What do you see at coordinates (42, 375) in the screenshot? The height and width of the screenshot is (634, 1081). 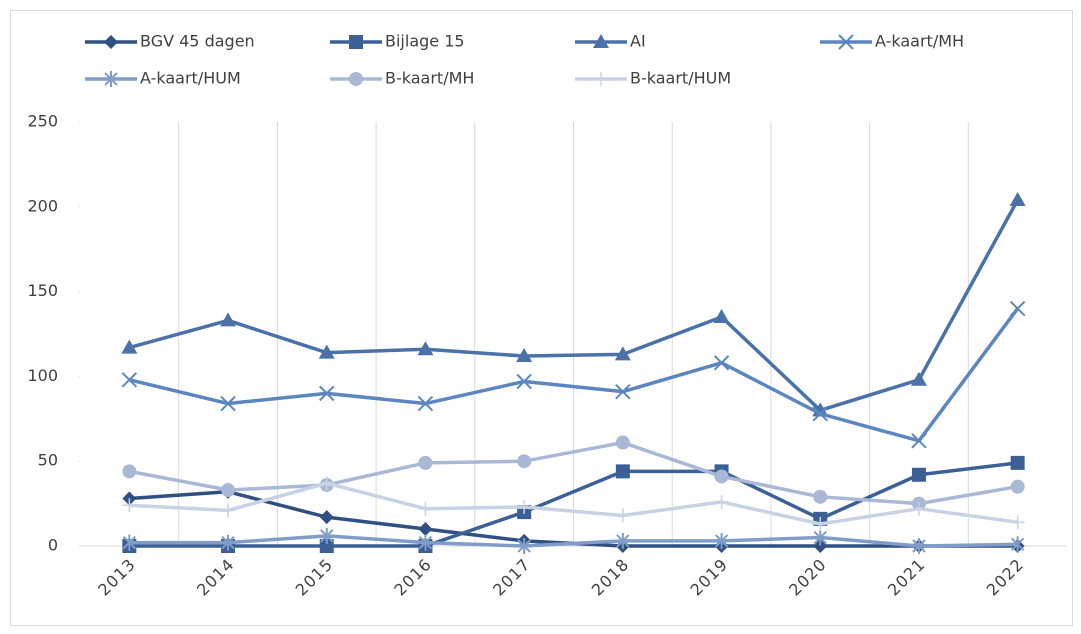 I see `y-tick-label: 100` at bounding box center [42, 375].